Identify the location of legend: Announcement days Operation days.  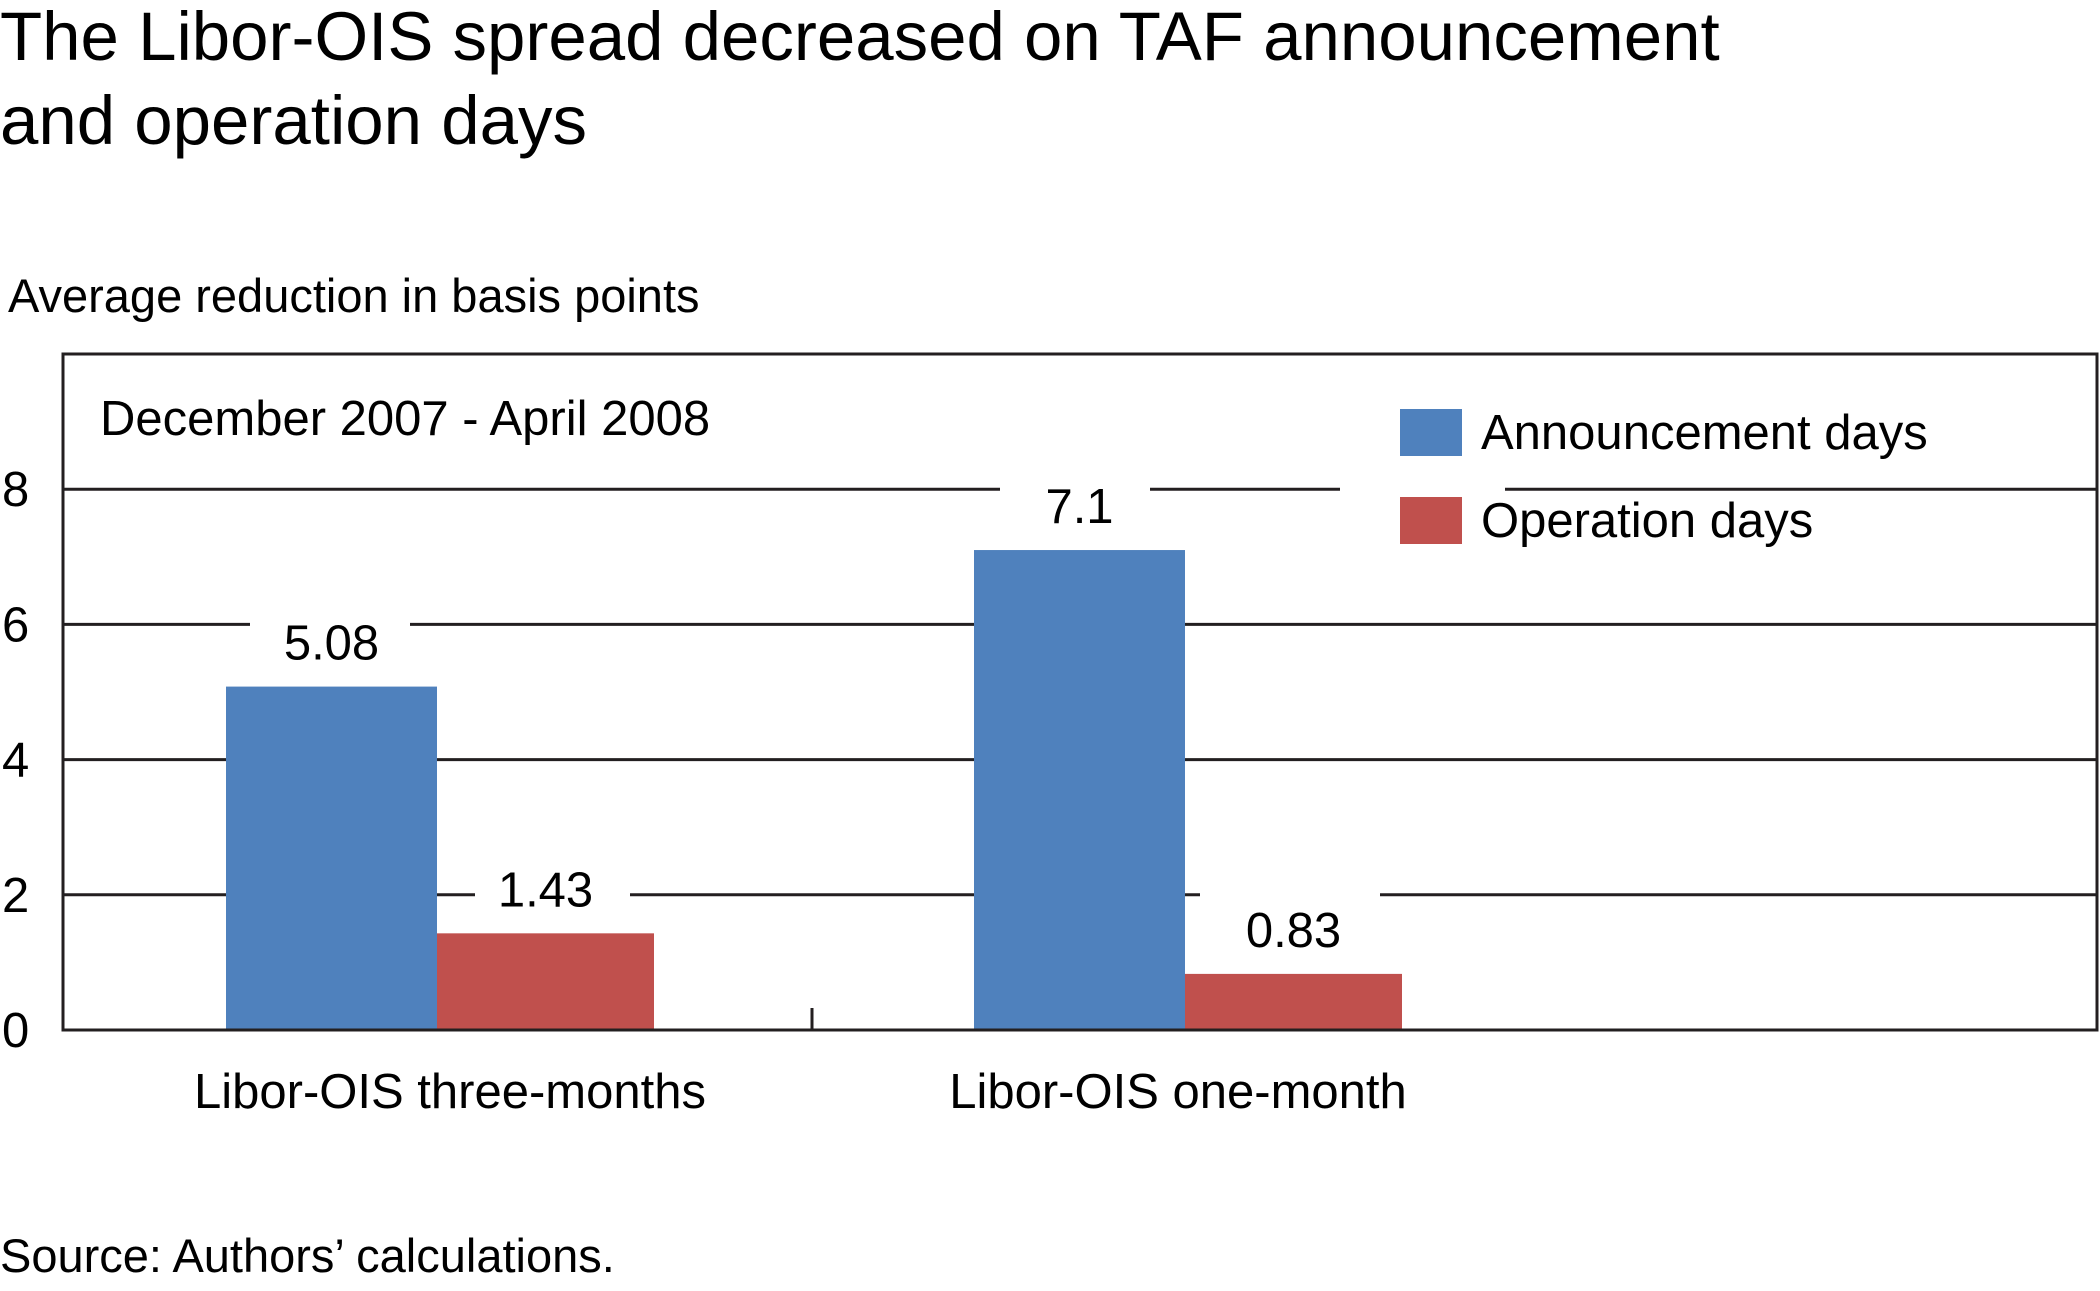
(1664, 477).